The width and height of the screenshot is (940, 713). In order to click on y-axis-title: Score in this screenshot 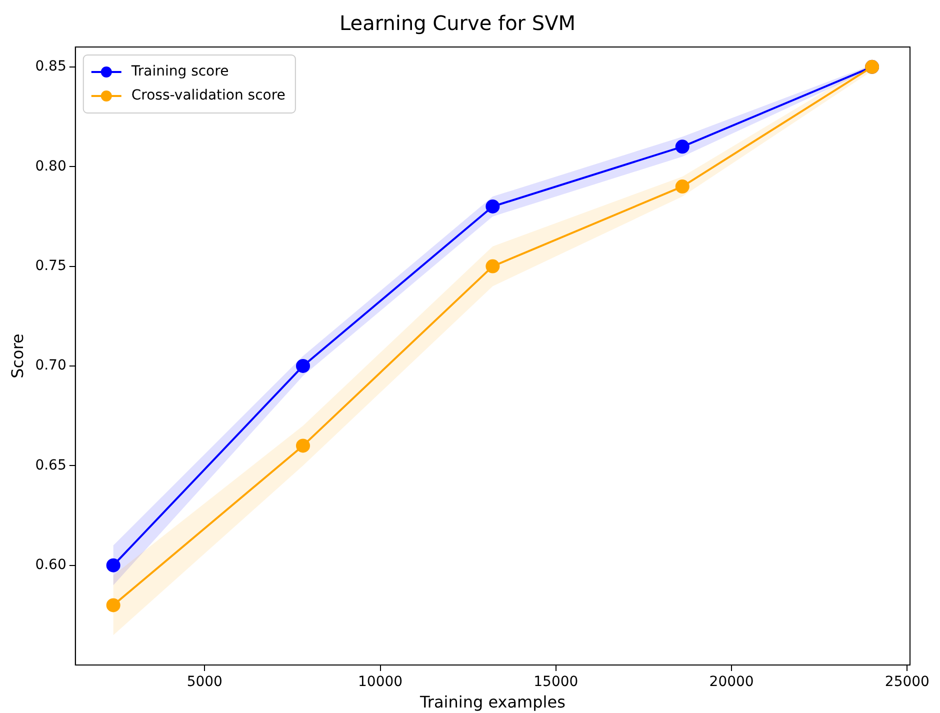, I will do `click(17, 356)`.